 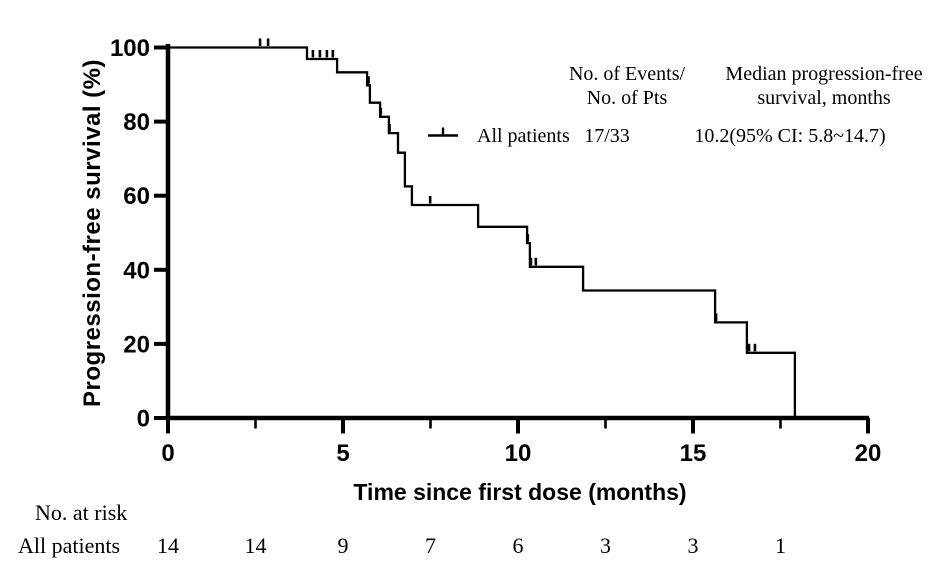 I want to click on y-tick-label: 40, so click(x=136, y=270).